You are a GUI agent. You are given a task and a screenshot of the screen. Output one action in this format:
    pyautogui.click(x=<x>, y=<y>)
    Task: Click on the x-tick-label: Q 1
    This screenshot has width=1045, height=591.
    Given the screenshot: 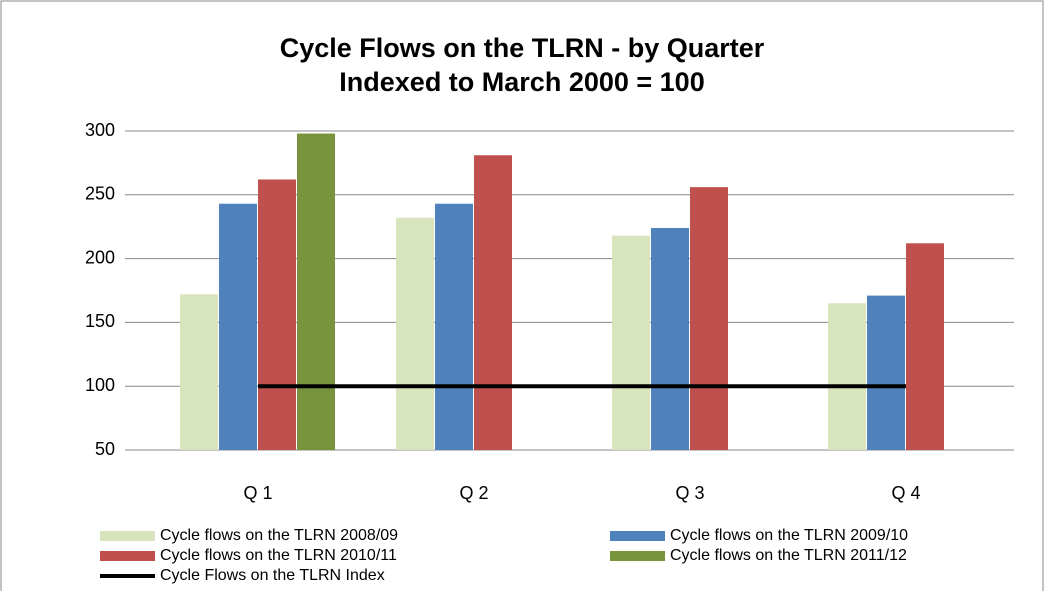 What is the action you would take?
    pyautogui.click(x=257, y=493)
    